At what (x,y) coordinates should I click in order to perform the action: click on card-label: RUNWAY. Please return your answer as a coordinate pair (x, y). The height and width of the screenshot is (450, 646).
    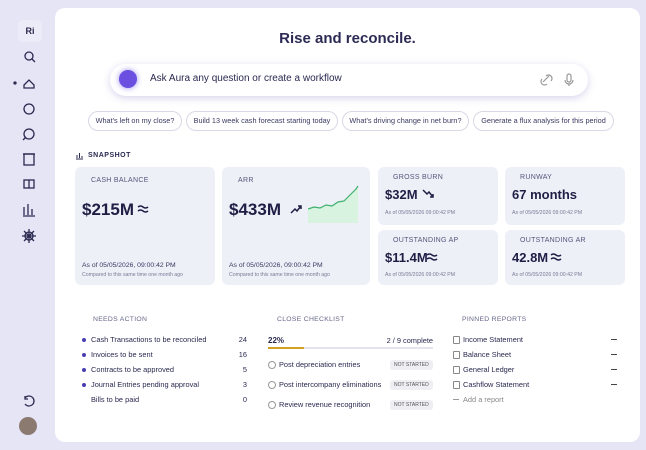
    Looking at the image, I should click on (536, 177).